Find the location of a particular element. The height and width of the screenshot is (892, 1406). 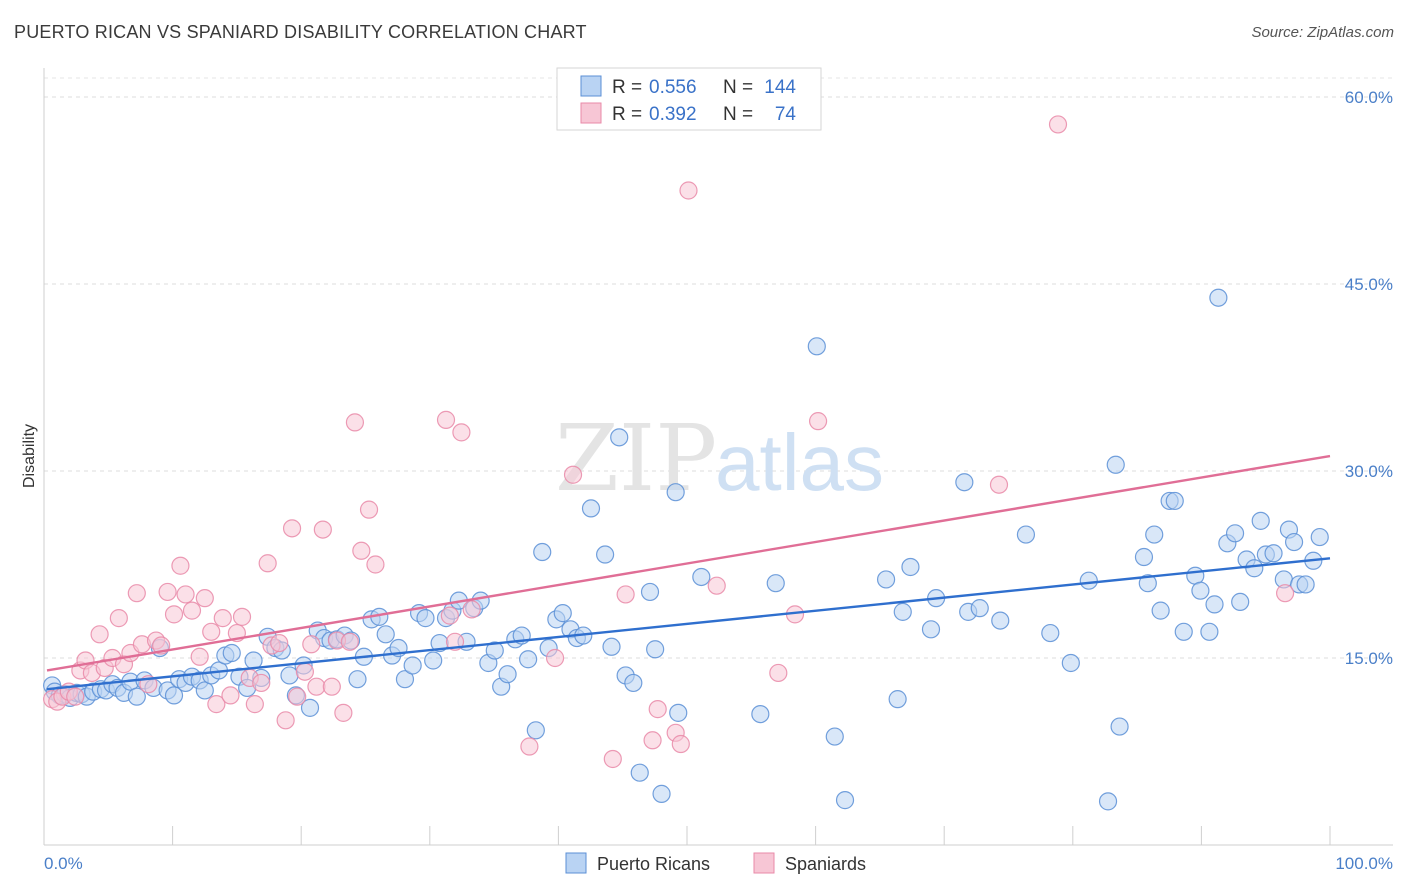

bottom-label-spaniards: Spaniards is located at coordinates (825, 864).